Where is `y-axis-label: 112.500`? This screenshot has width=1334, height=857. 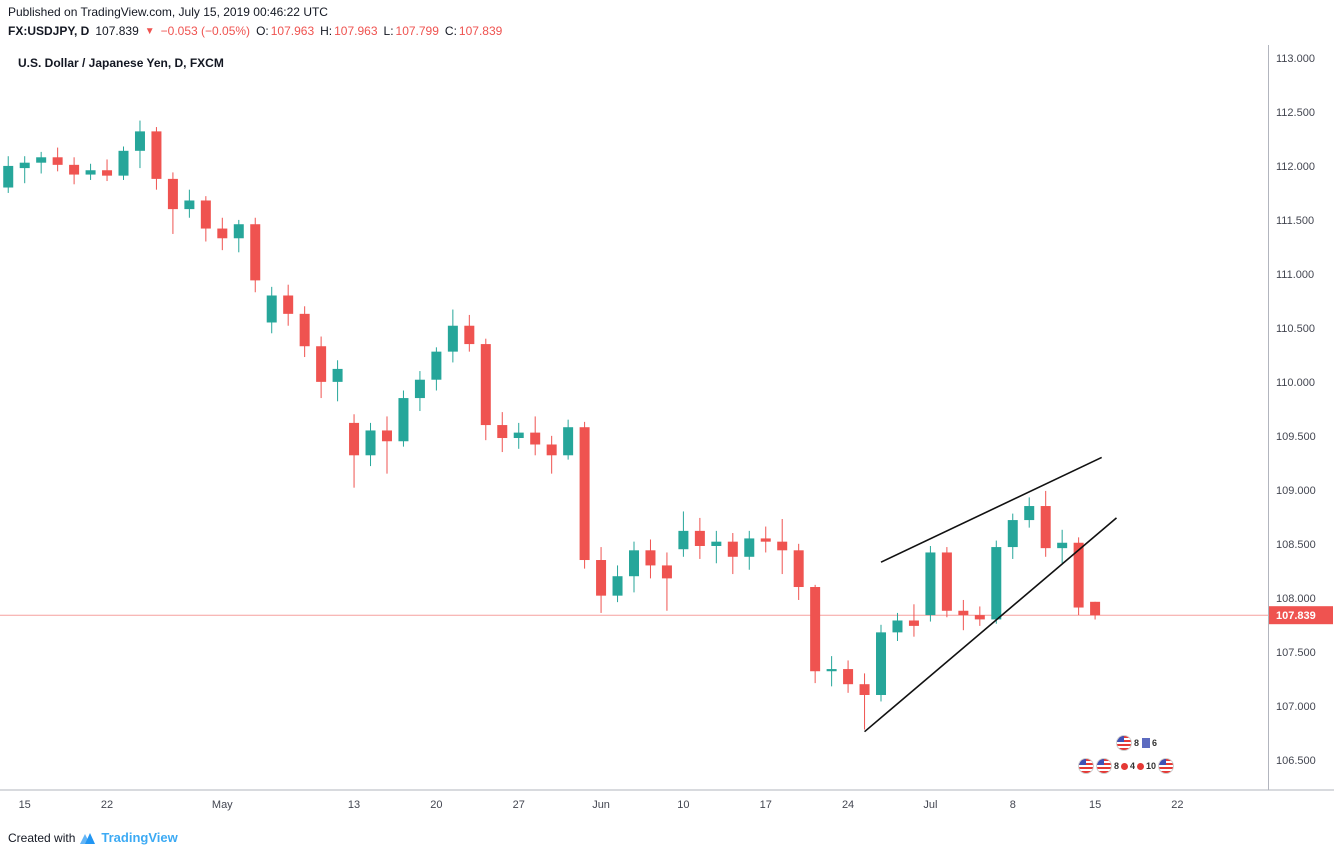
y-axis-label: 112.500 is located at coordinates (1295, 113).